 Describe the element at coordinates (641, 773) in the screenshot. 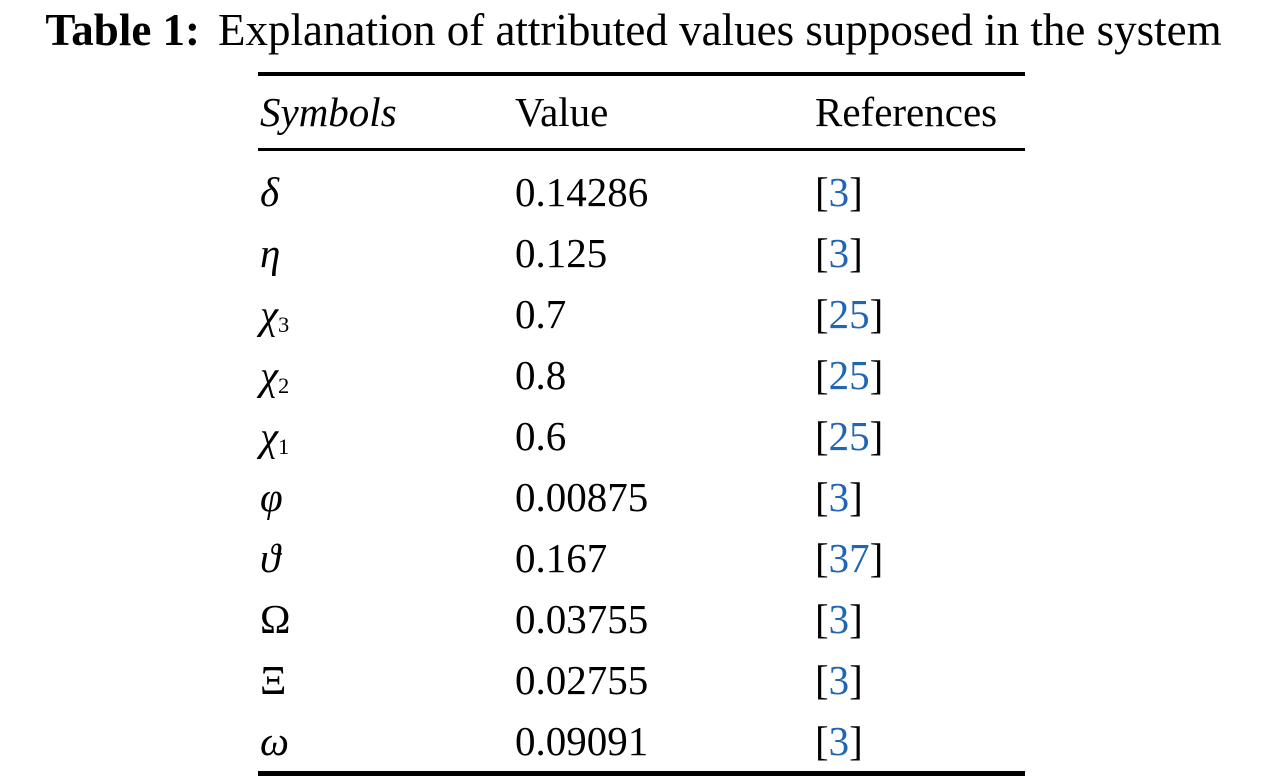

I see `table-bottom-rule` at that location.